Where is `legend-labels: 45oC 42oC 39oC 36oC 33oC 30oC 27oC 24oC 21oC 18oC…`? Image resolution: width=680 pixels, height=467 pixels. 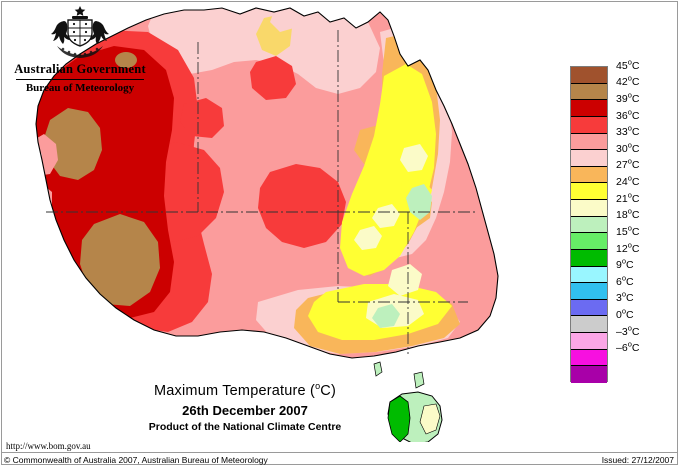 legend-labels: 45oC 42oC 39oC 36oC 33oC 30oC 27oC 24oC 21oC 18oC… is located at coordinates (642, 216).